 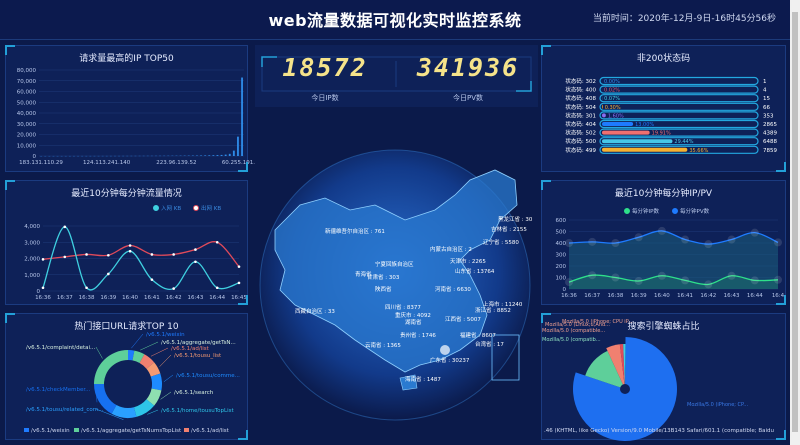 I want to click on pie-slice, so click(x=615, y=366).